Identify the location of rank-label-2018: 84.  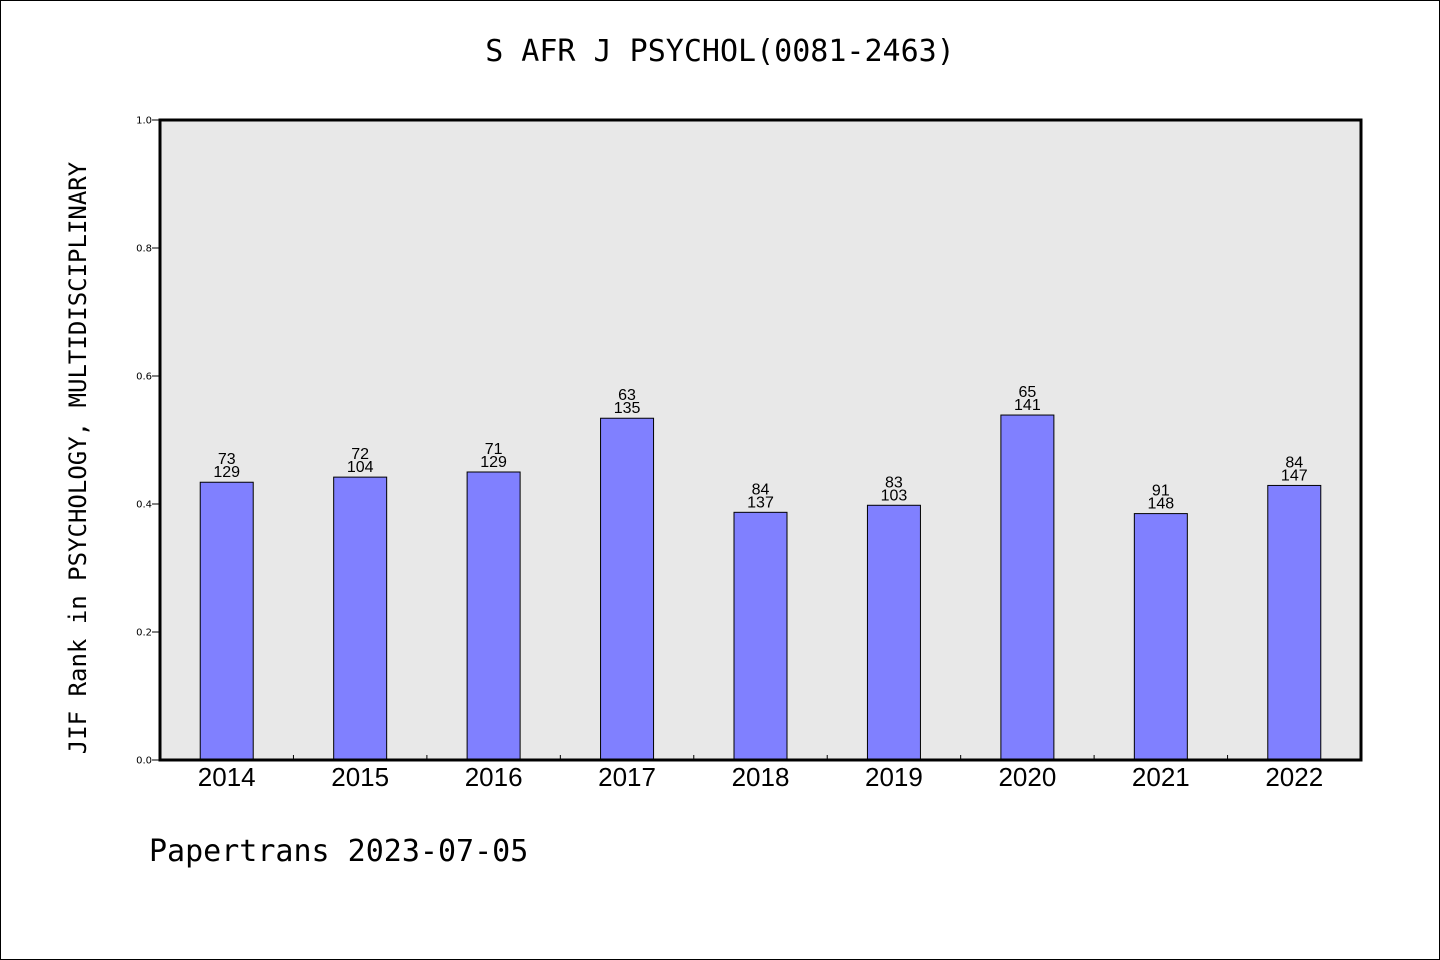
(761, 489).